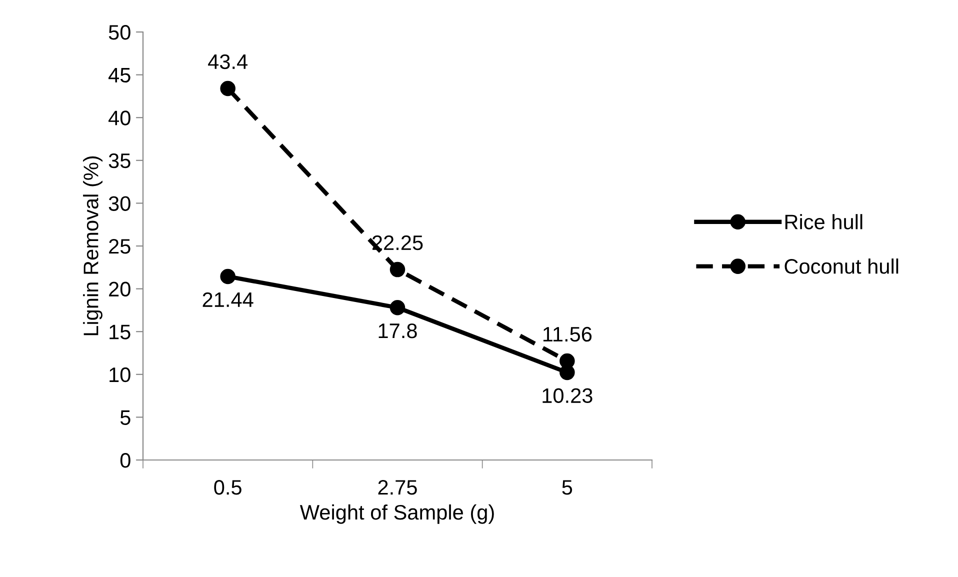 Image resolution: width=958 pixels, height=577 pixels. What do you see at coordinates (119, 75) in the screenshot?
I see `y-tick-label: 45` at bounding box center [119, 75].